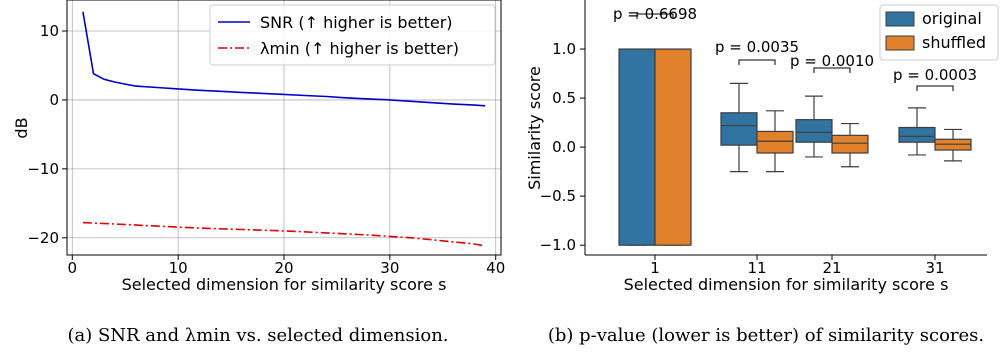  I want to click on y-axis-label-a: dB, so click(21, 127).